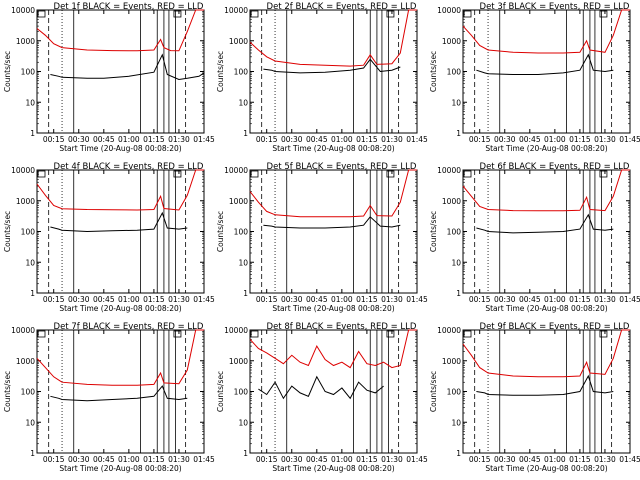 This screenshot has height=480, width=640. Describe the element at coordinates (129, 7) in the screenshot. I see `panel-title: Det 1f BLACK = Events, RED = LLD` at that location.